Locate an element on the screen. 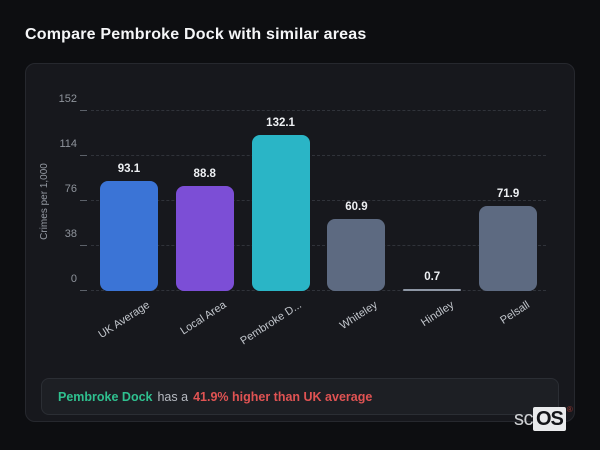  logo-prefix: sc is located at coordinates (524, 418).